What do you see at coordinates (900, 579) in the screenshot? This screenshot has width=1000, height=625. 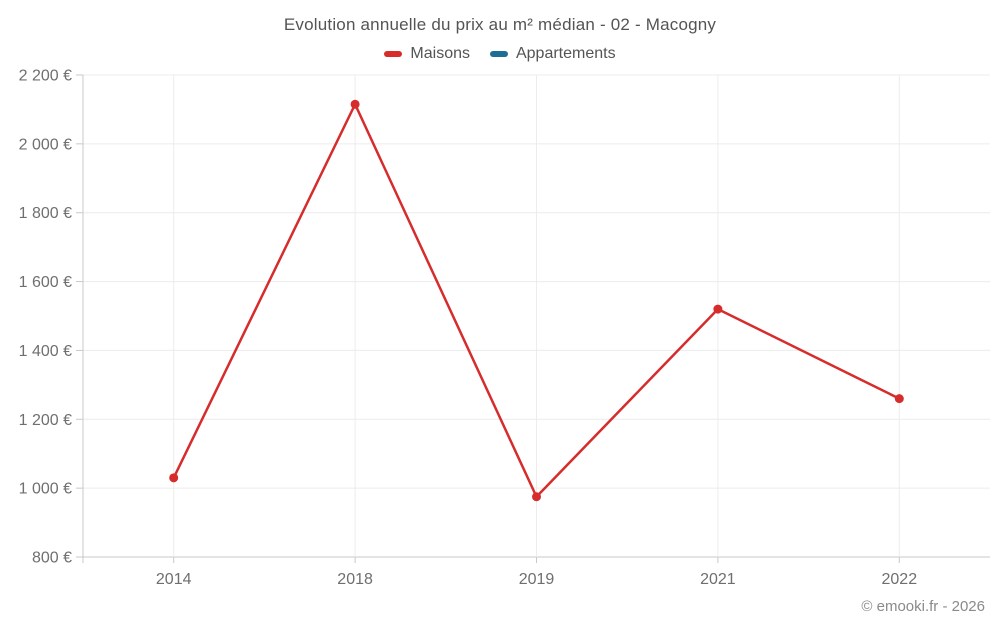 I see `x-tick-label: 2022` at bounding box center [900, 579].